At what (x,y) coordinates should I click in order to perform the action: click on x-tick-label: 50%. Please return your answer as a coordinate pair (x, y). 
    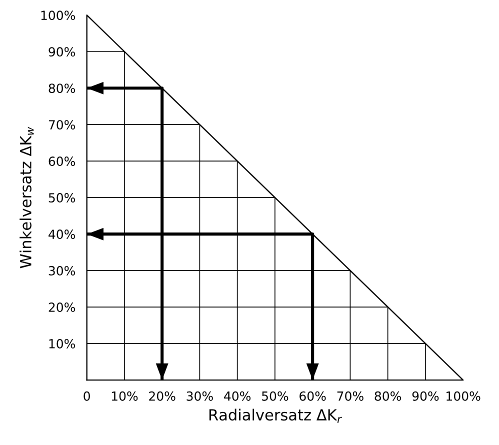
    Looking at the image, I should click on (275, 396).